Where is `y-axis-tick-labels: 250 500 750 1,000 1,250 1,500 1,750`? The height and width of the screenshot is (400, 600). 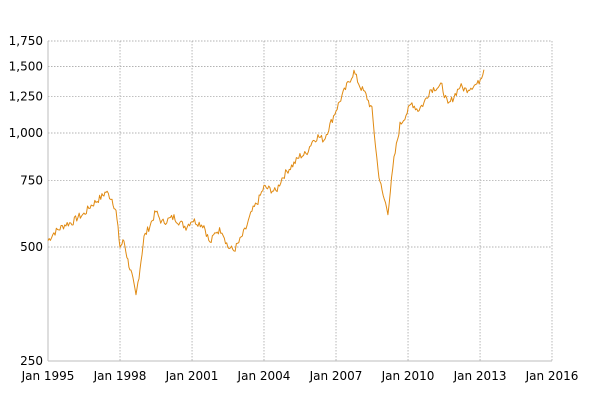
y-axis-tick-labels: 250 500 750 1,000 1,250 1,500 1,750 is located at coordinates (26, 201).